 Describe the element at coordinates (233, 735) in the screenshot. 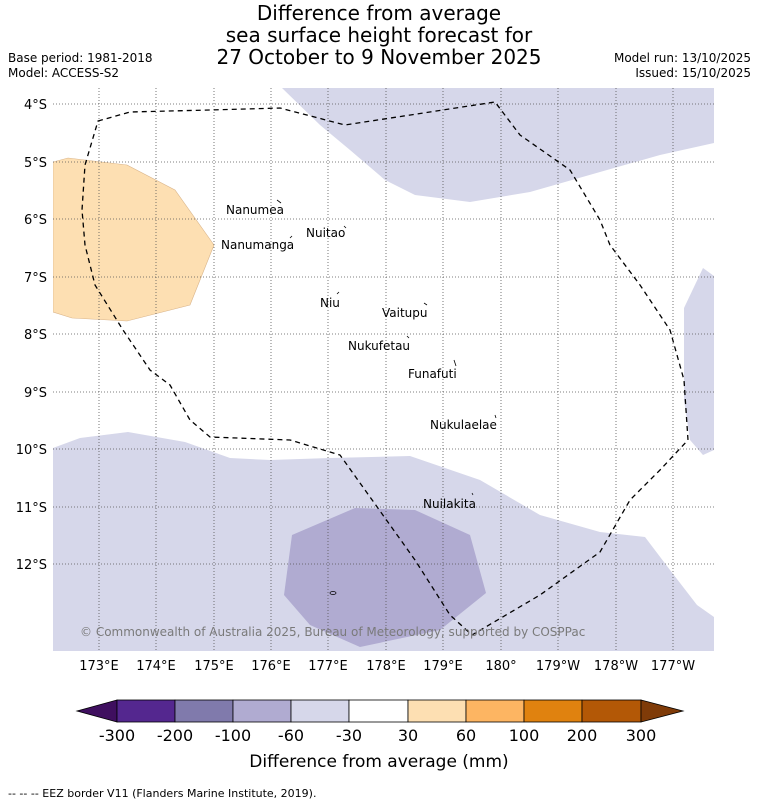

I see `cb-tick-3: -100` at that location.